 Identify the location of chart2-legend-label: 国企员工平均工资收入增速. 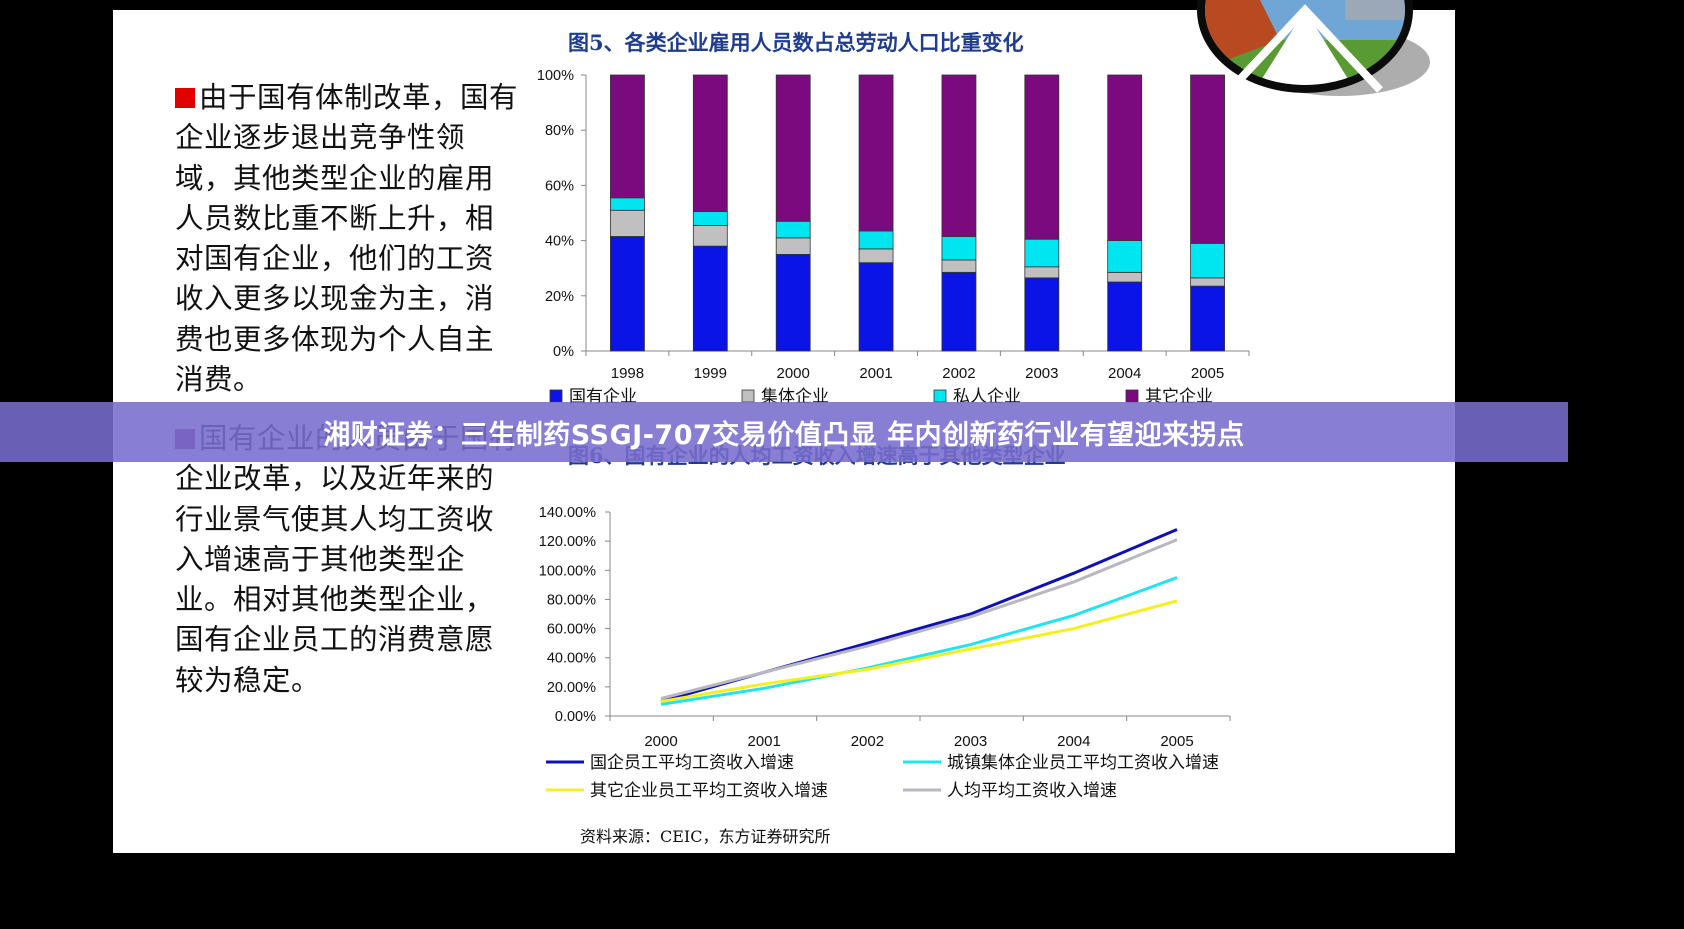
(692, 763).